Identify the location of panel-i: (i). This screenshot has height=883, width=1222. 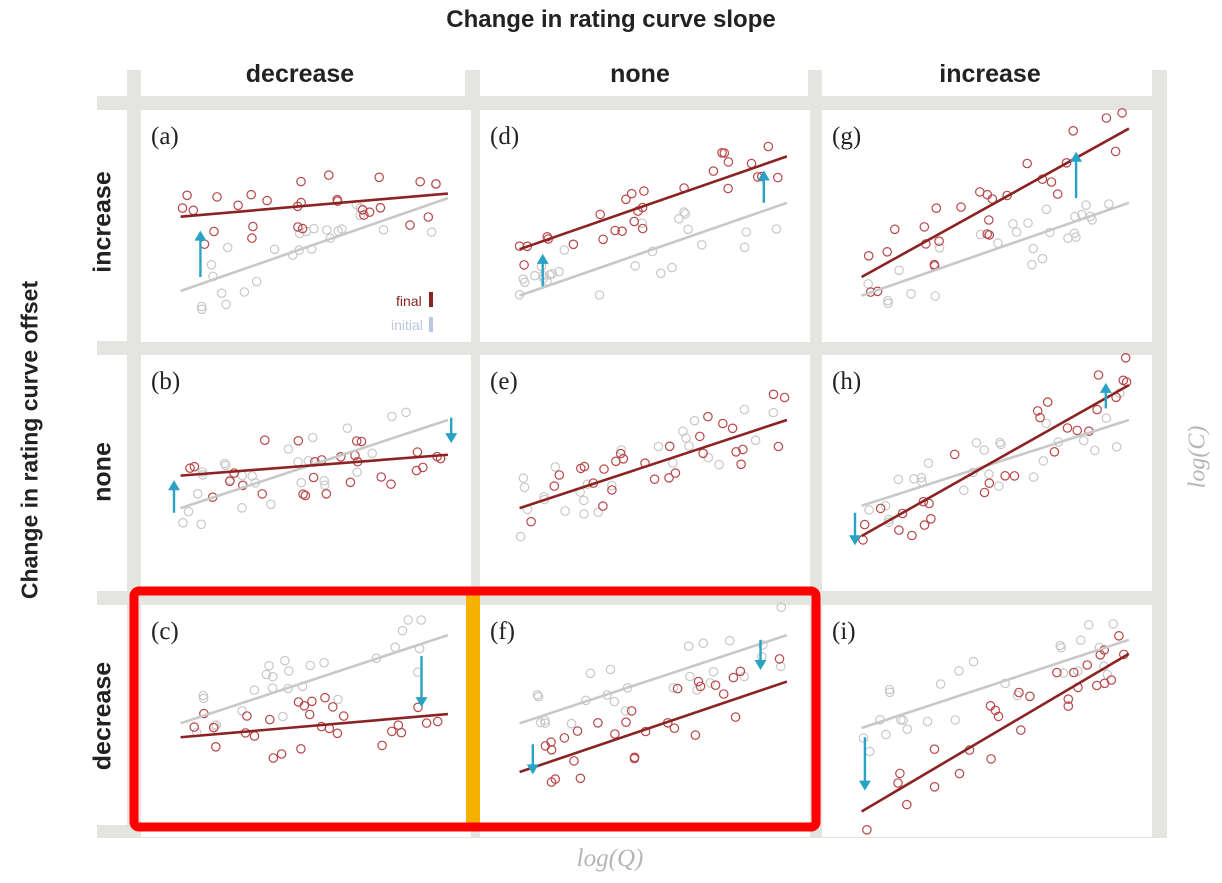
(987, 721).